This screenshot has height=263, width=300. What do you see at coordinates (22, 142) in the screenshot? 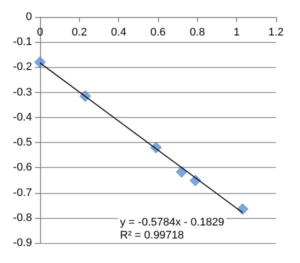
I see `y-tick-label: -0.5` at bounding box center [22, 142].